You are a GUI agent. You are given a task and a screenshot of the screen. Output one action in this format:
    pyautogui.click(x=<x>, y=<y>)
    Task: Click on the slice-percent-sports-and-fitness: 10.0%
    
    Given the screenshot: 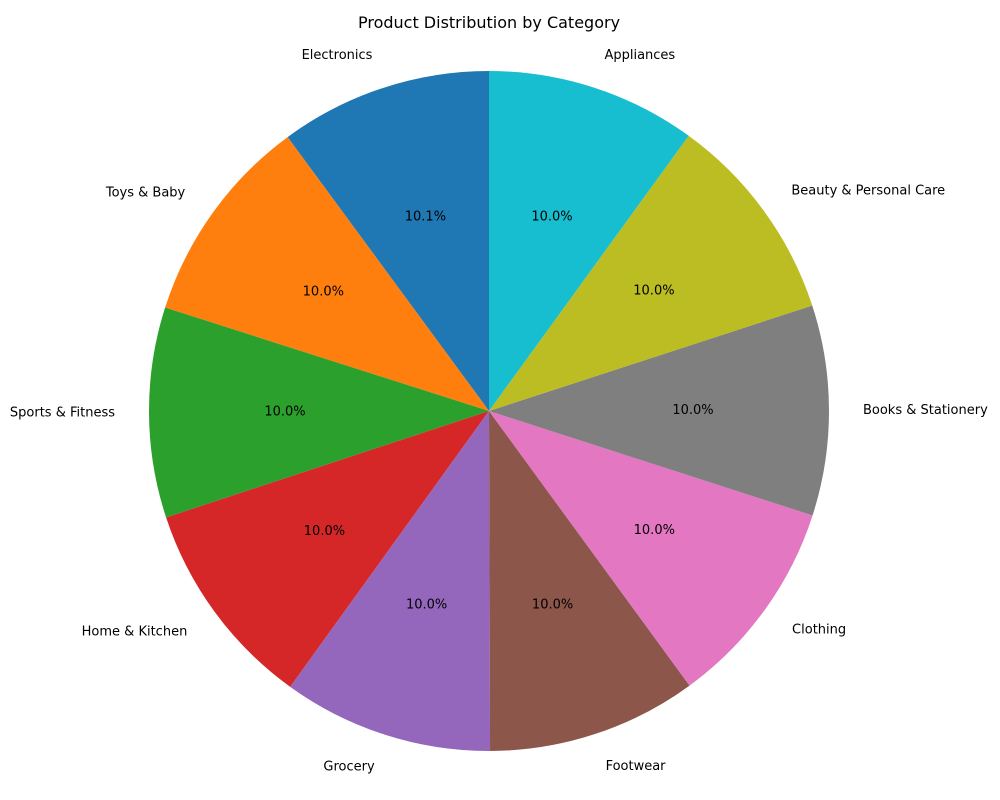 What is the action you would take?
    pyautogui.click(x=284, y=411)
    